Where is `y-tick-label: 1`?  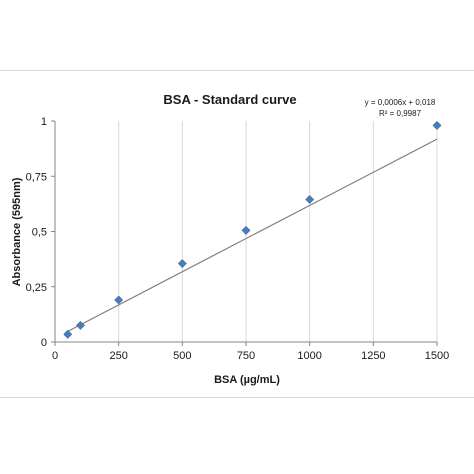
y-tick-label: 1 is located at coordinates (44, 122).